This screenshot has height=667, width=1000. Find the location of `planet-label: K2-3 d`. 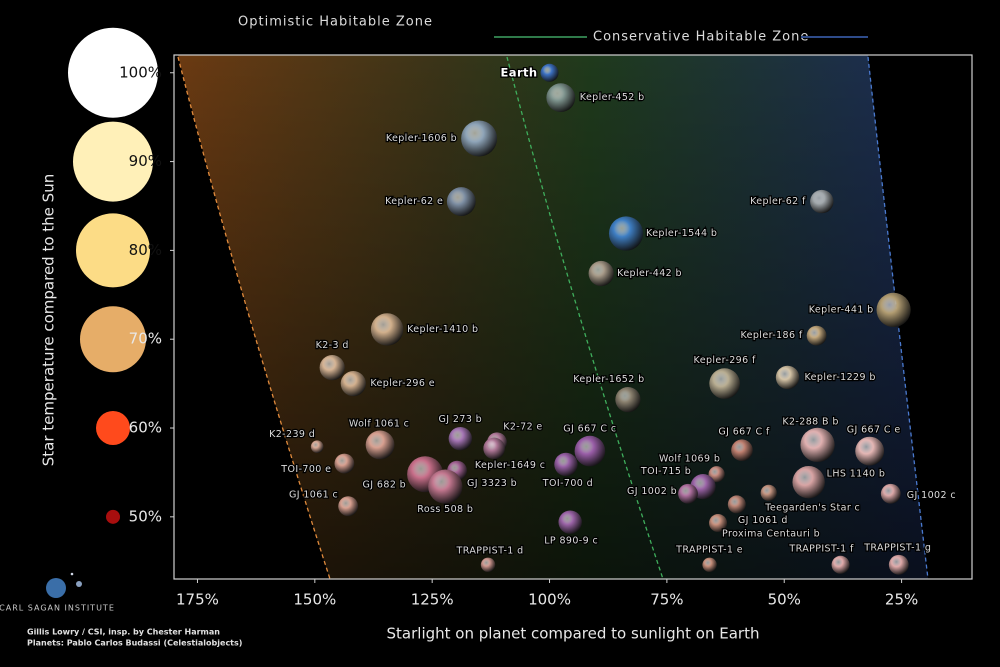

planet-label: K2-3 d is located at coordinates (332, 345).